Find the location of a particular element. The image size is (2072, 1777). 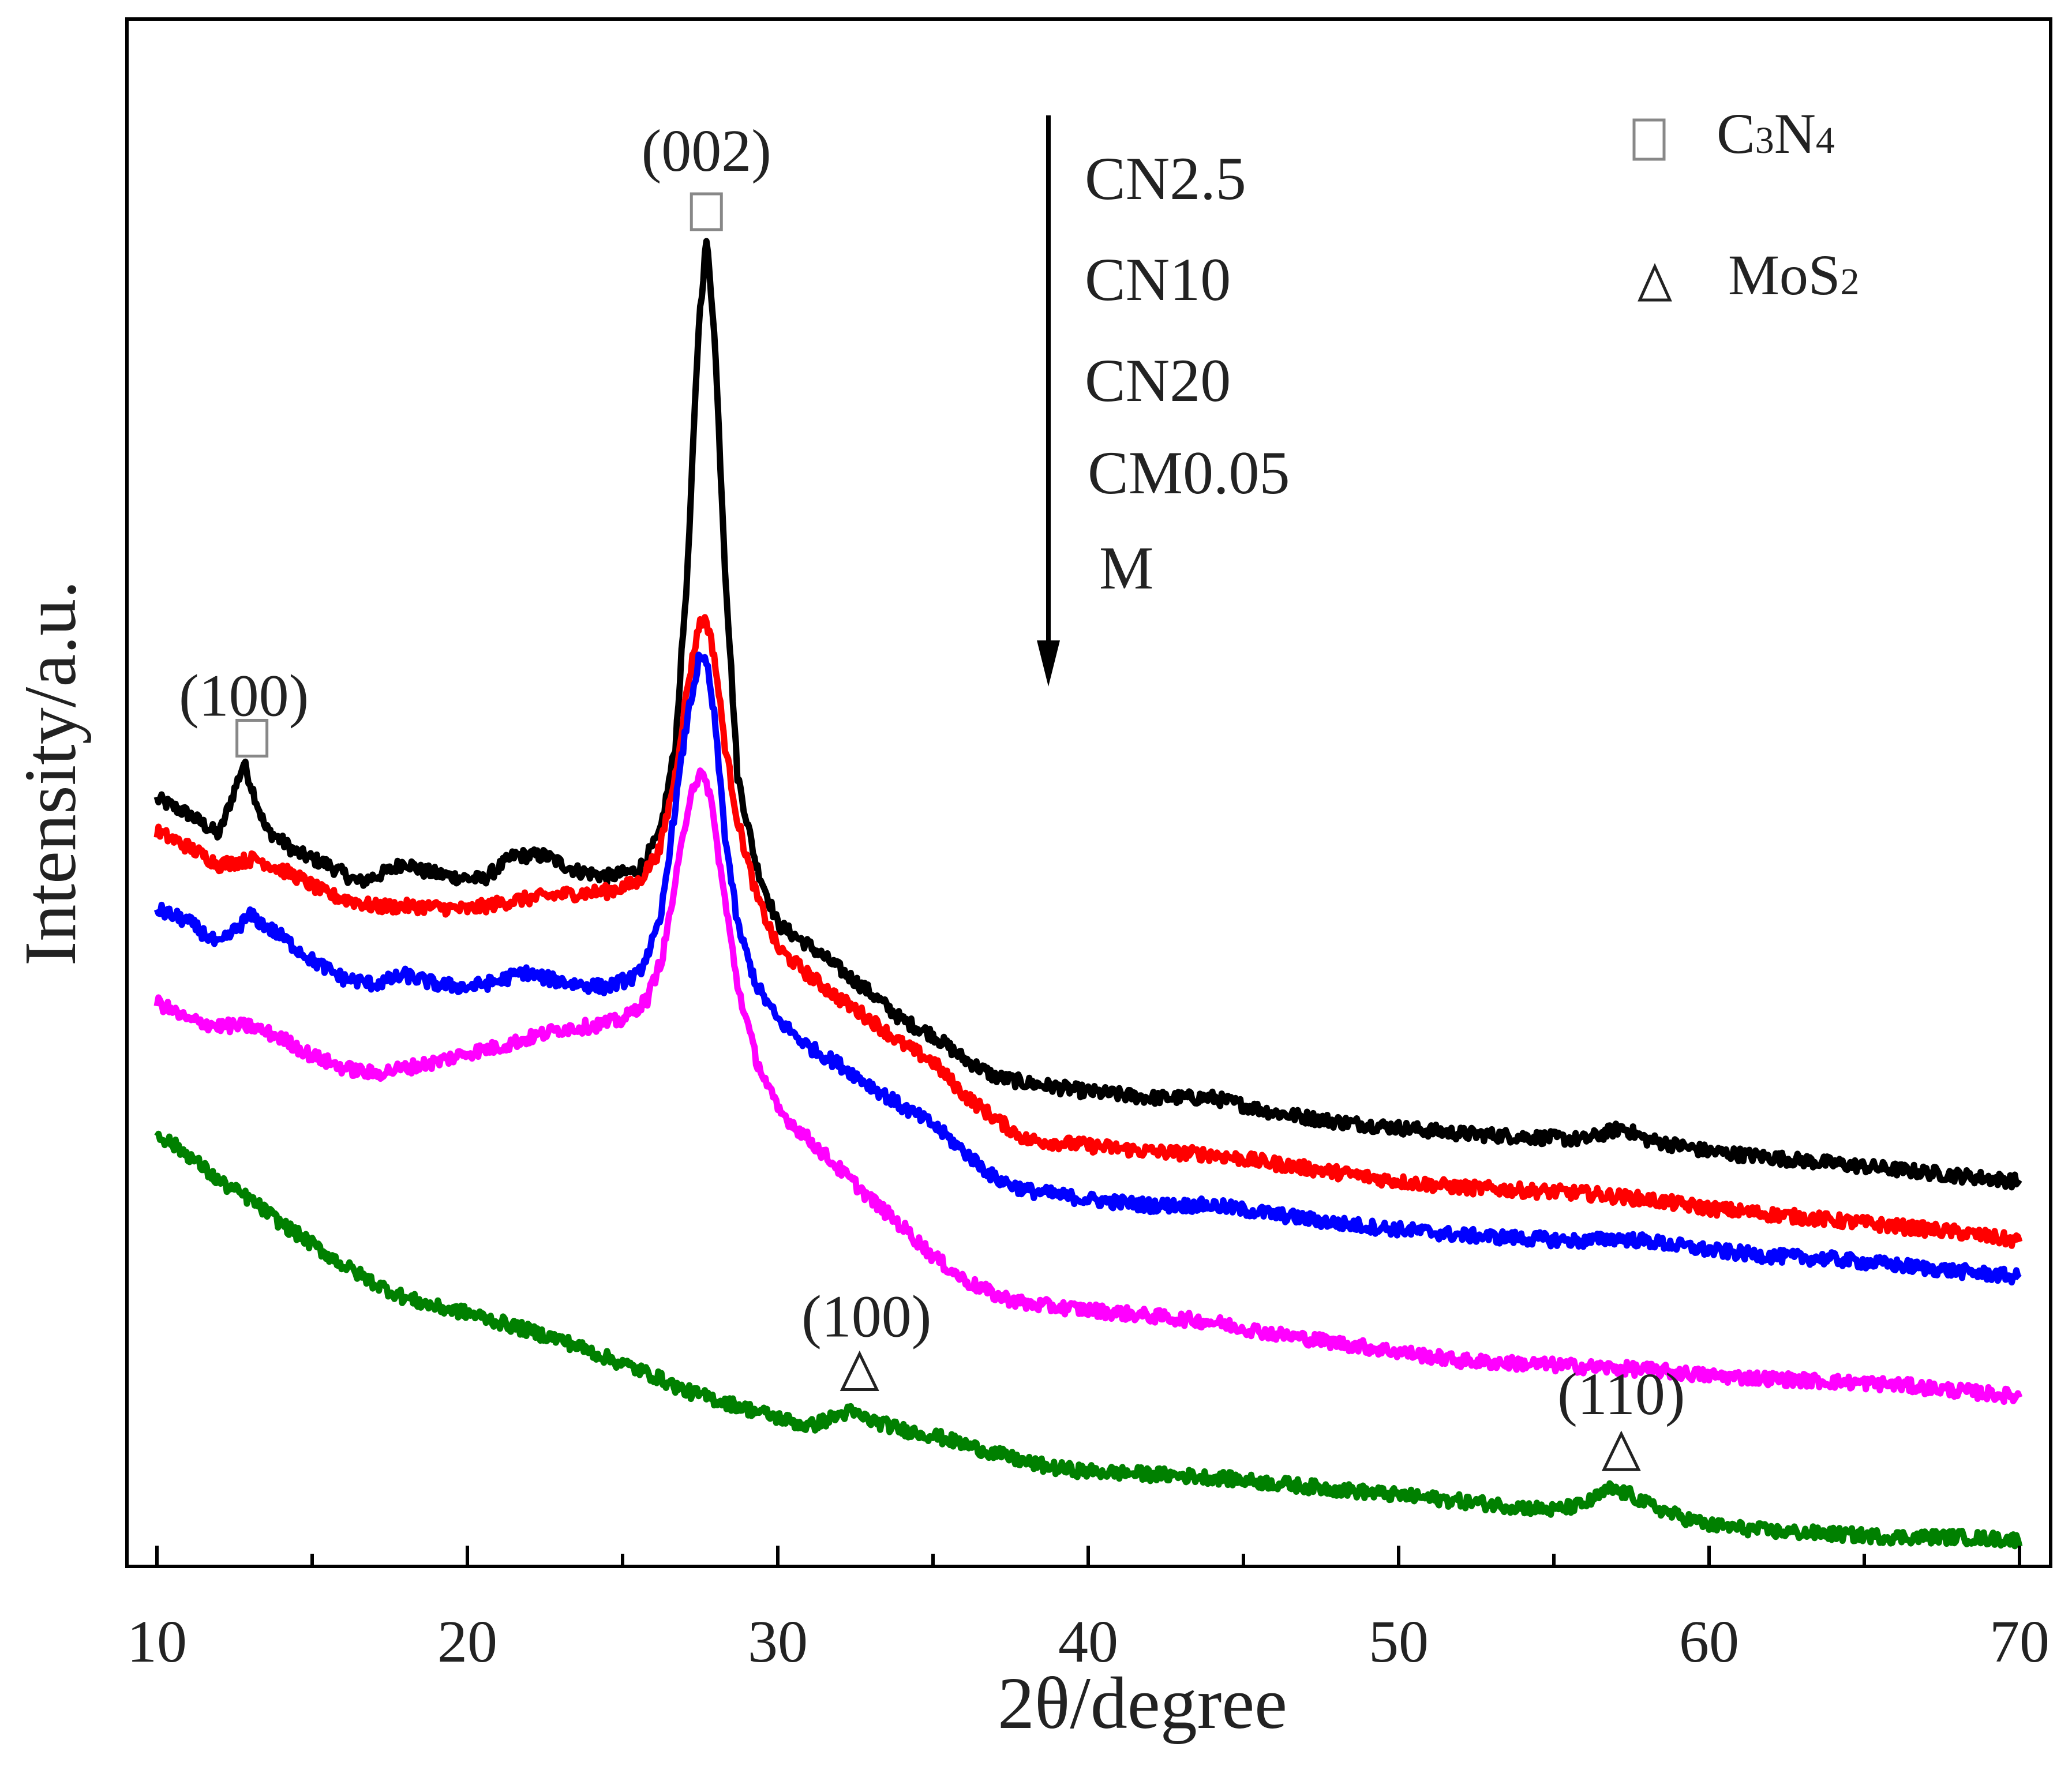

x-tick-label: 20 is located at coordinates (467, 1642).